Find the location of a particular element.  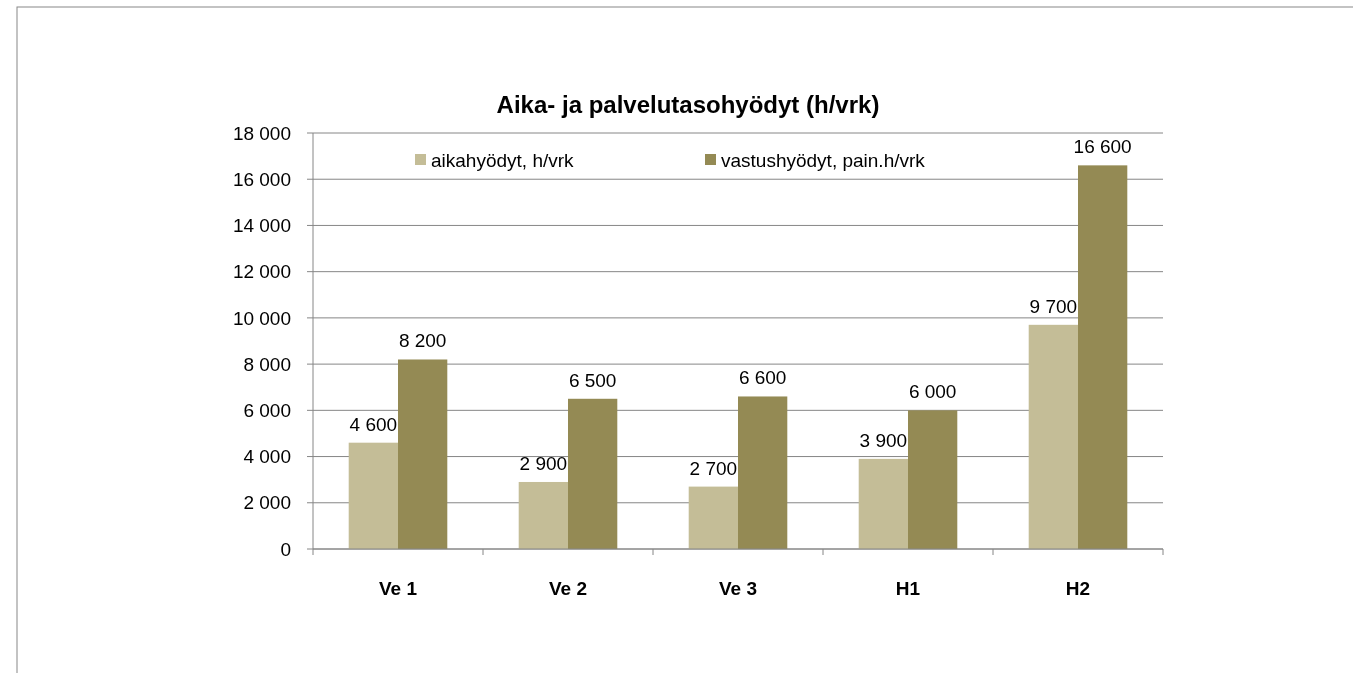

data-label: 3 900 is located at coordinates (883, 440).